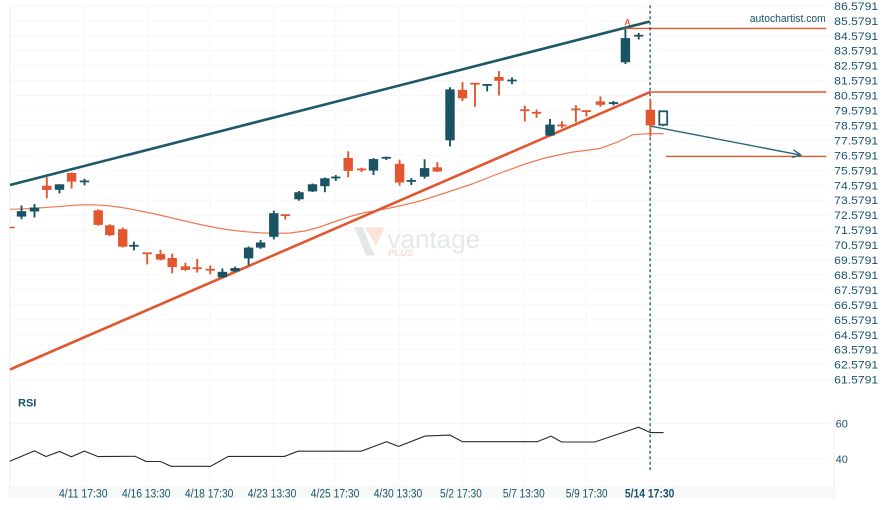  I want to click on svg-text: 4/16 13:30, so click(146, 493).